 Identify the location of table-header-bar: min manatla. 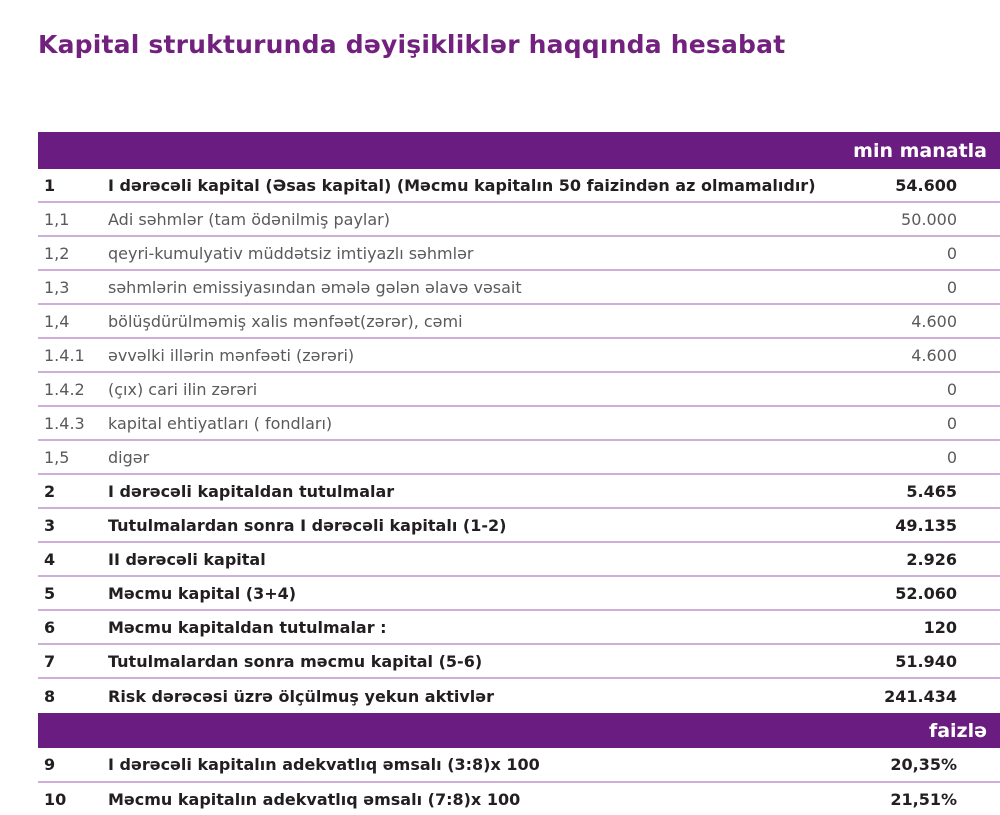
(519, 150).